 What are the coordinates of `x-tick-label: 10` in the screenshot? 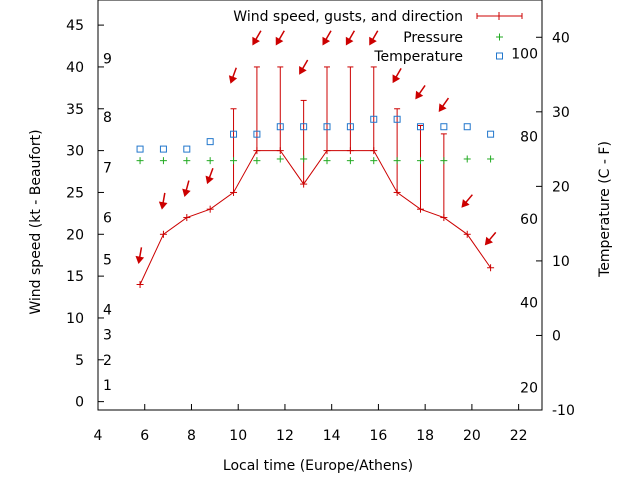 It's located at (238, 436).